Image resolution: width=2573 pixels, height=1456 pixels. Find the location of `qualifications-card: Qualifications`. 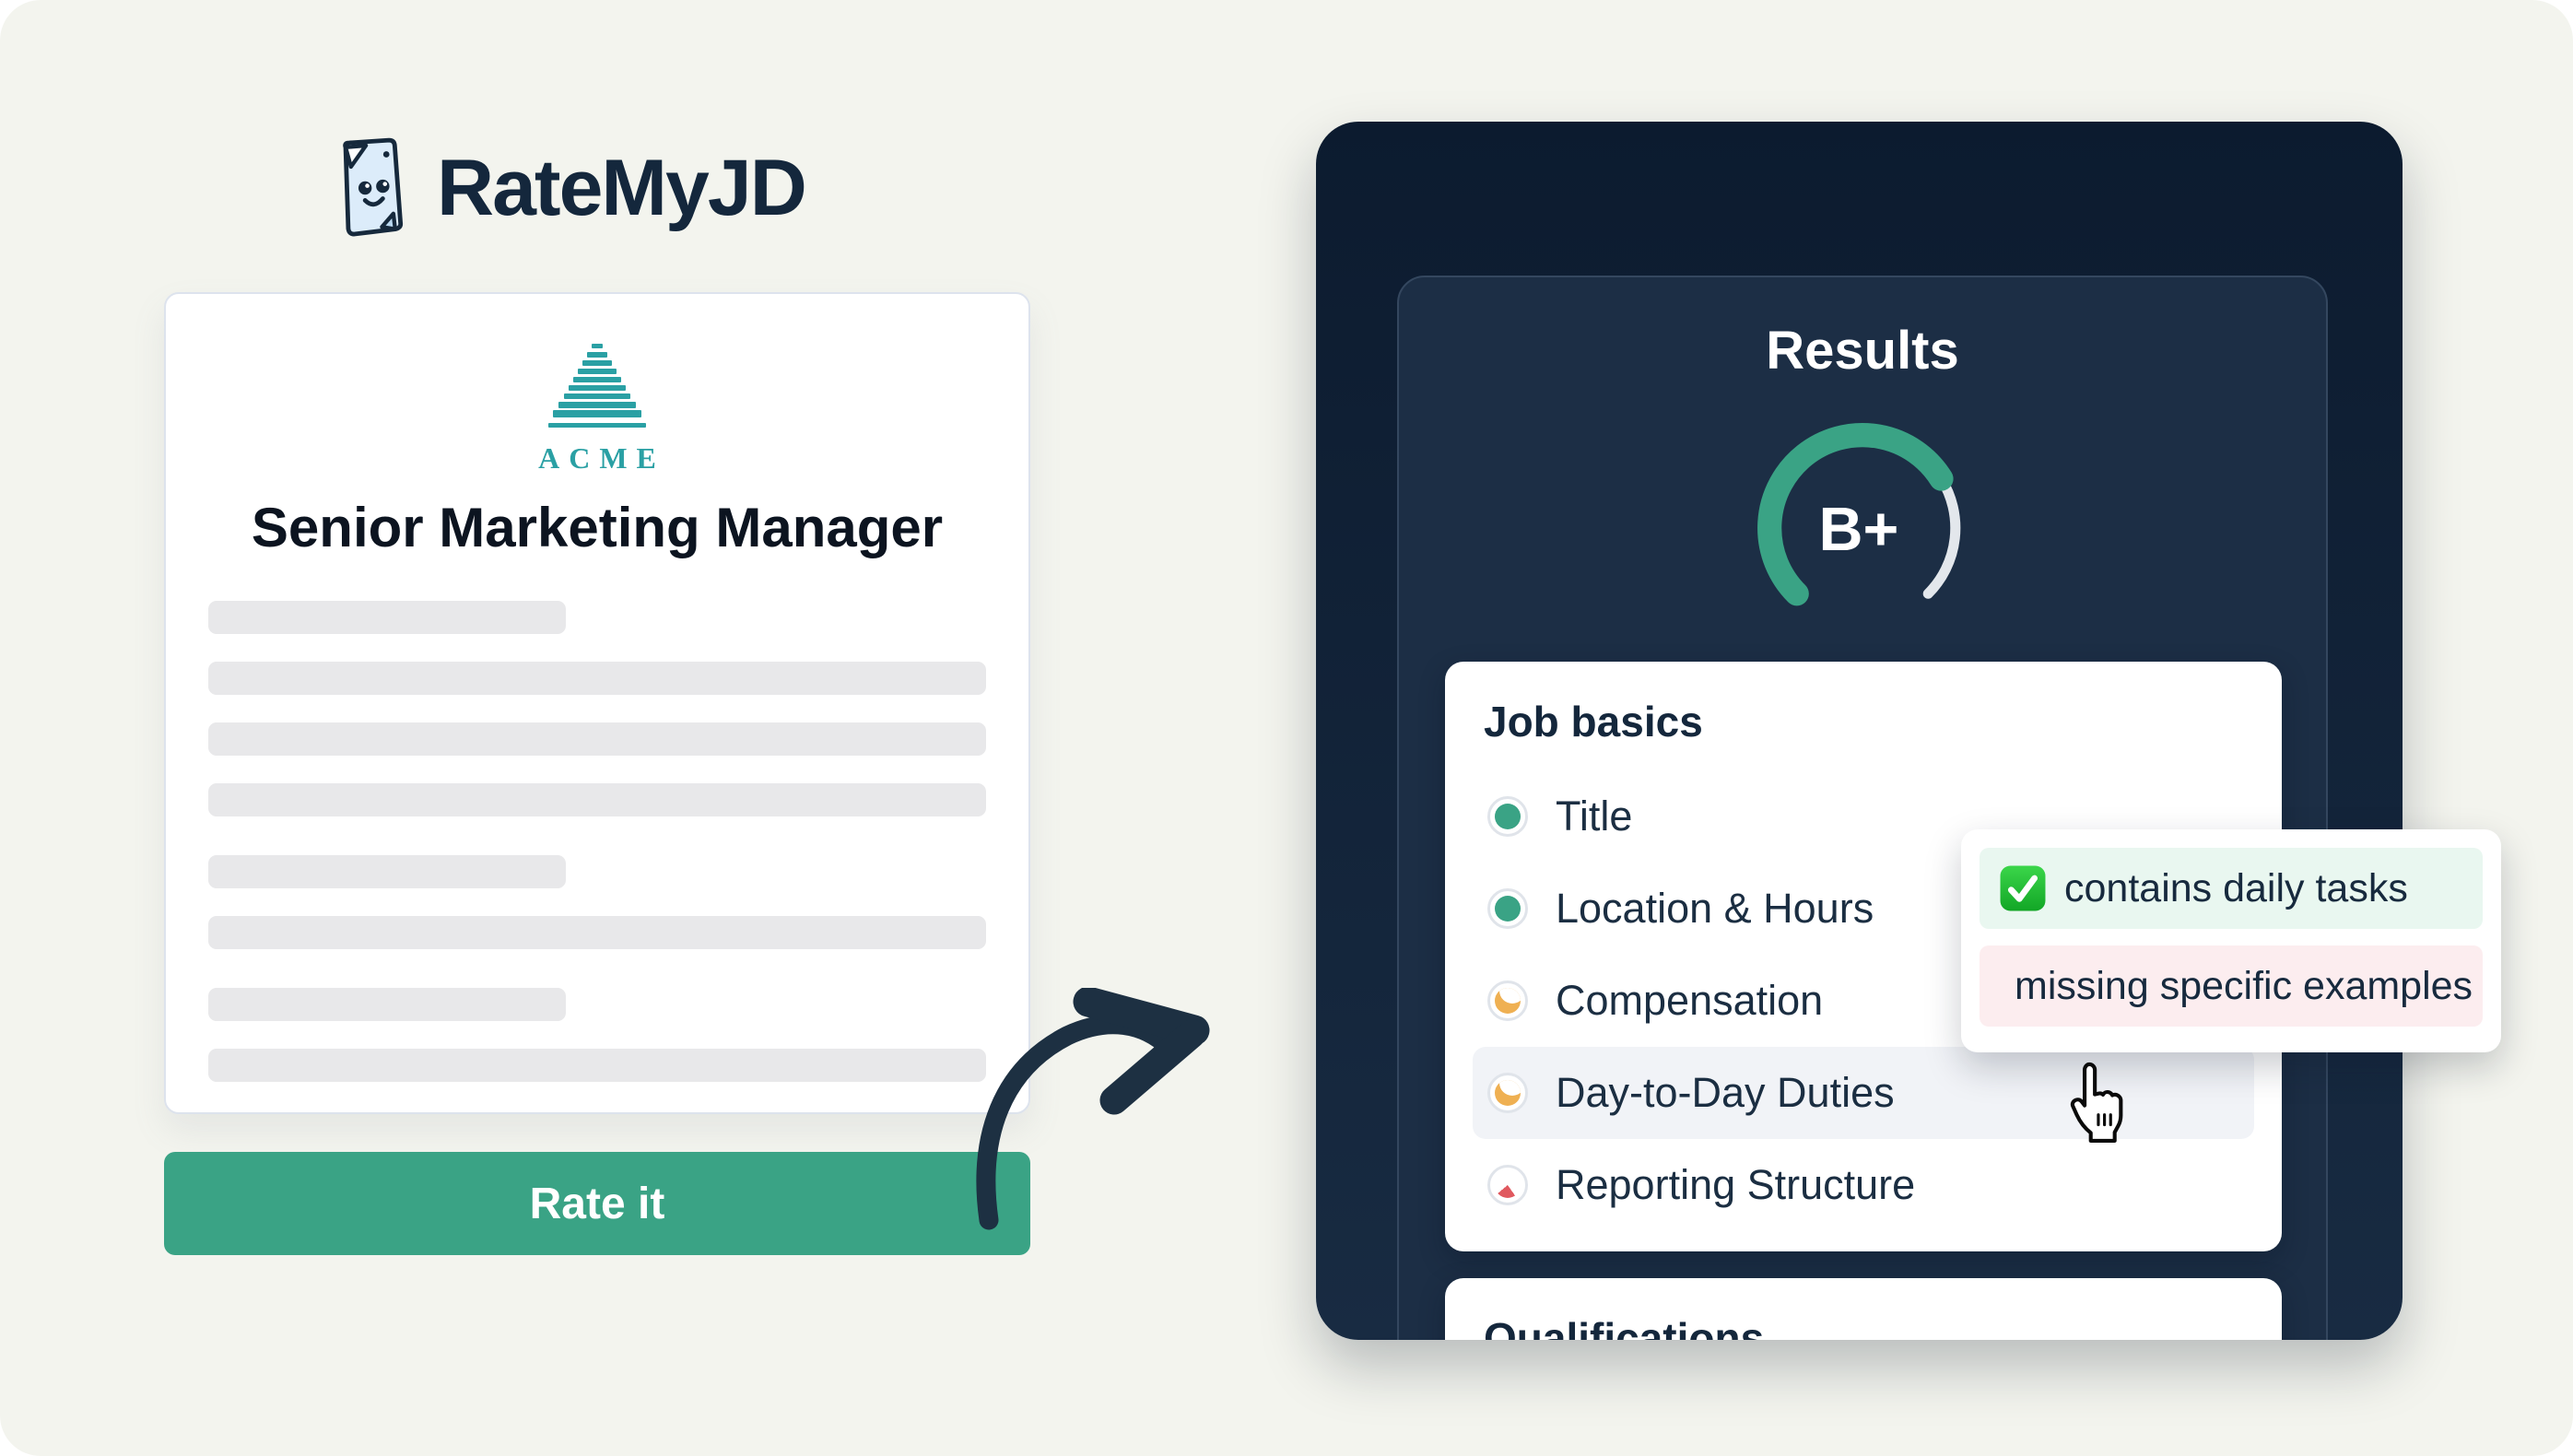

qualifications-card: Qualifications is located at coordinates (1863, 1309).